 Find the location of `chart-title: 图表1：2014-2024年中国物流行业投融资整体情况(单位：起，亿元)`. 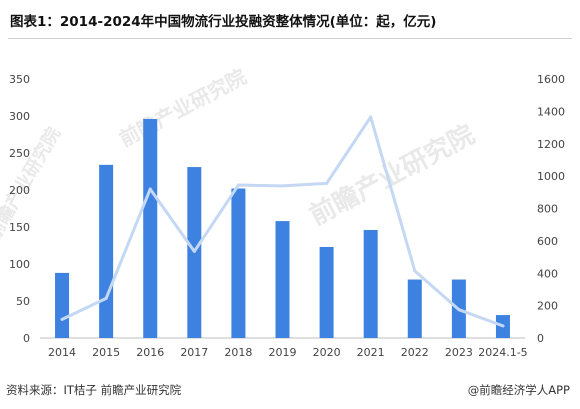

chart-title: 图表1：2014-2024年中国物流行业投融资整体情况(单位：起，亿元) is located at coordinates (223, 22).